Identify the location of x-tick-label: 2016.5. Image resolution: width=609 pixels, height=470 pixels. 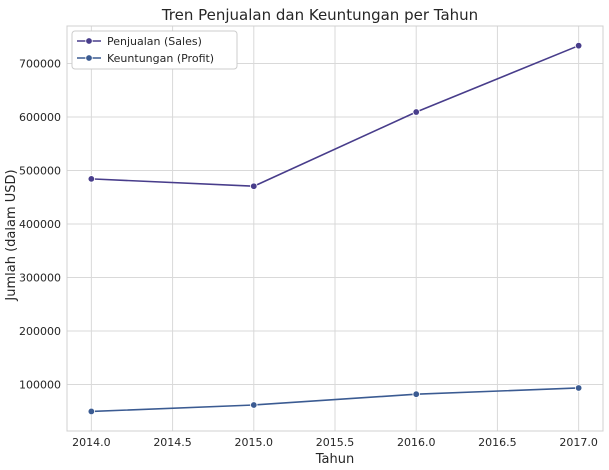
(497, 442).